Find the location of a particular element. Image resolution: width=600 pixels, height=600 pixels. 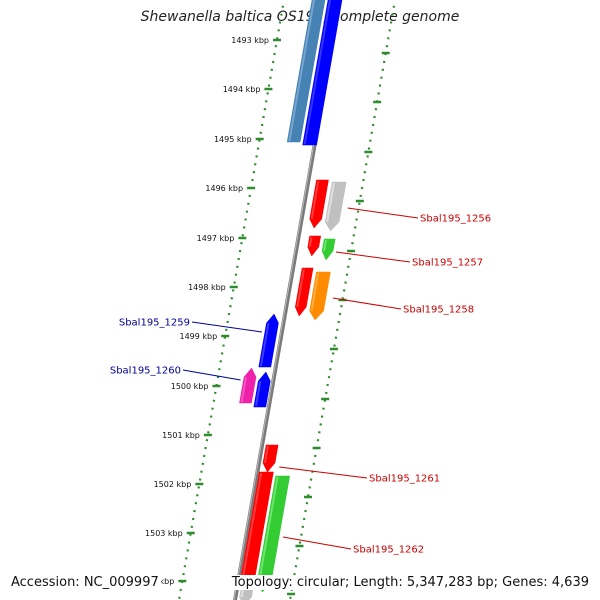

gene-orange-sbal195-1258b-highlight is located at coordinates (315, 292).